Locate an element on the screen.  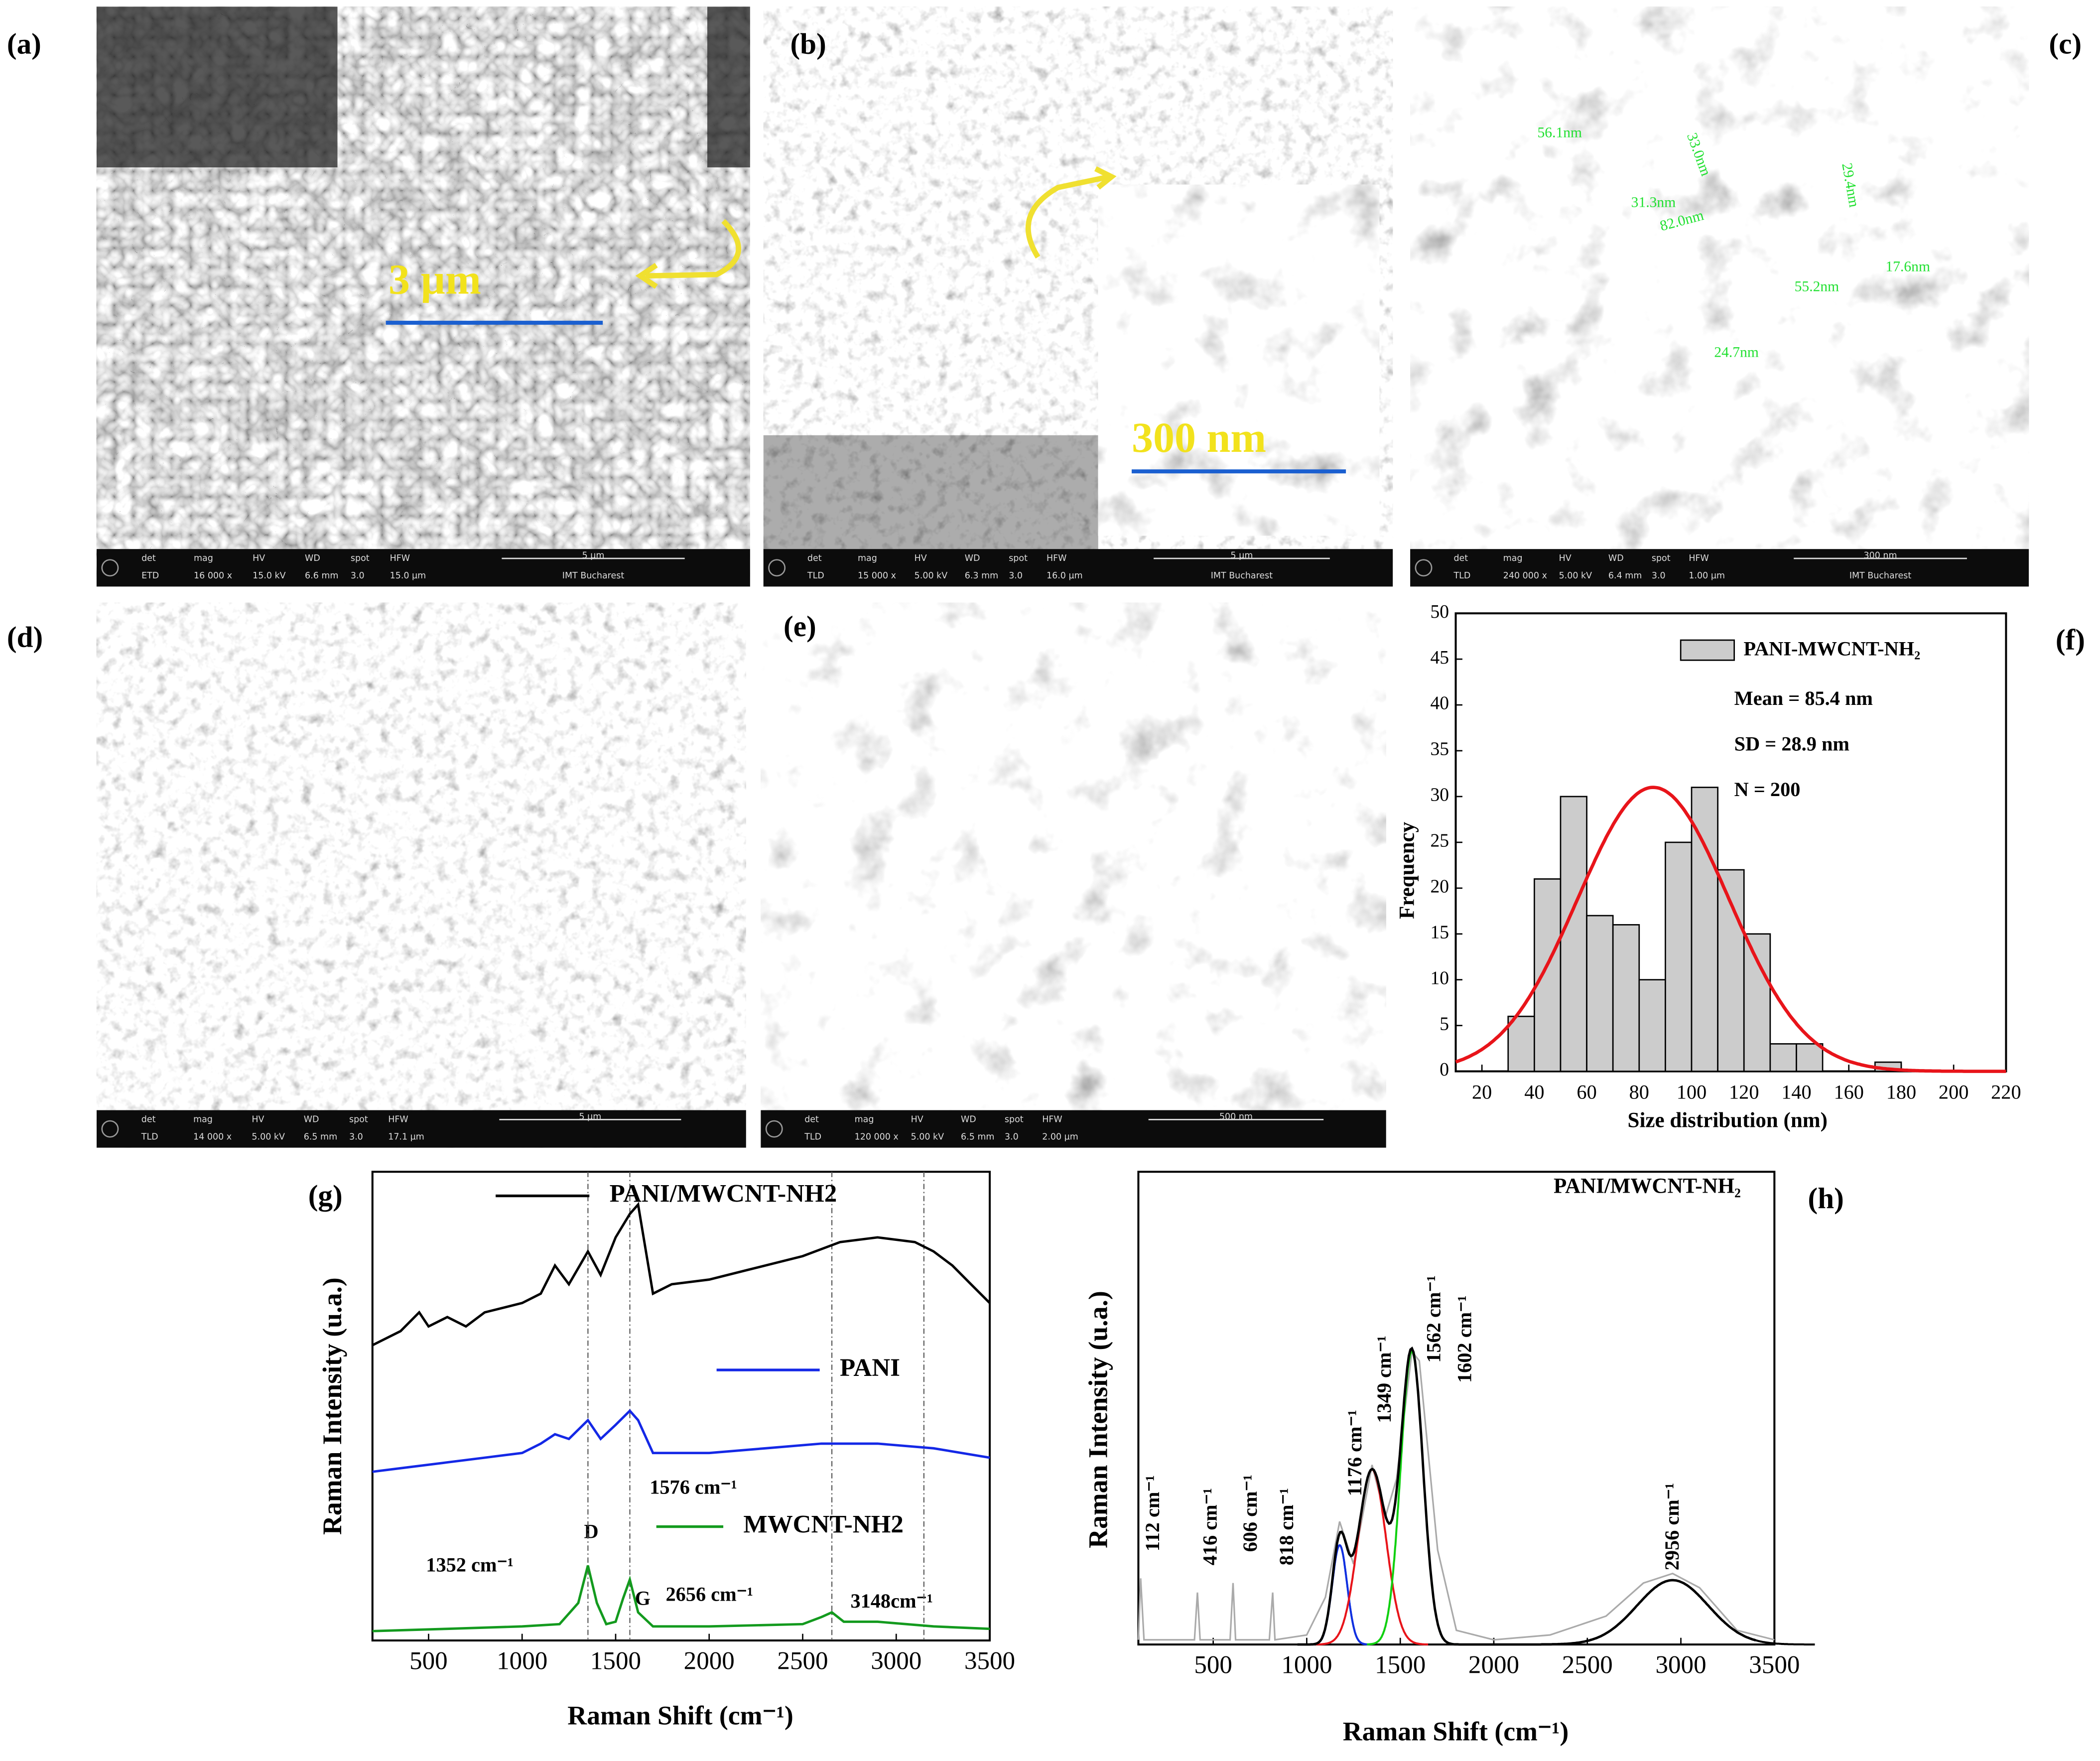
x-tick-label: 3500 is located at coordinates (989, 1661).